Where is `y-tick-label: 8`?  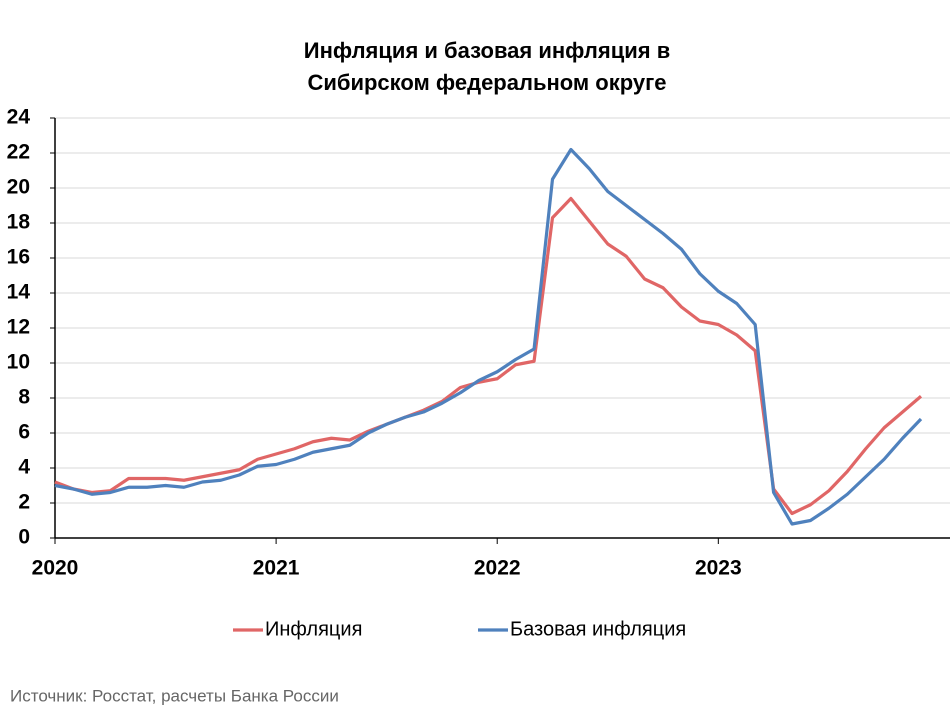 y-tick-label: 8 is located at coordinates (24, 397).